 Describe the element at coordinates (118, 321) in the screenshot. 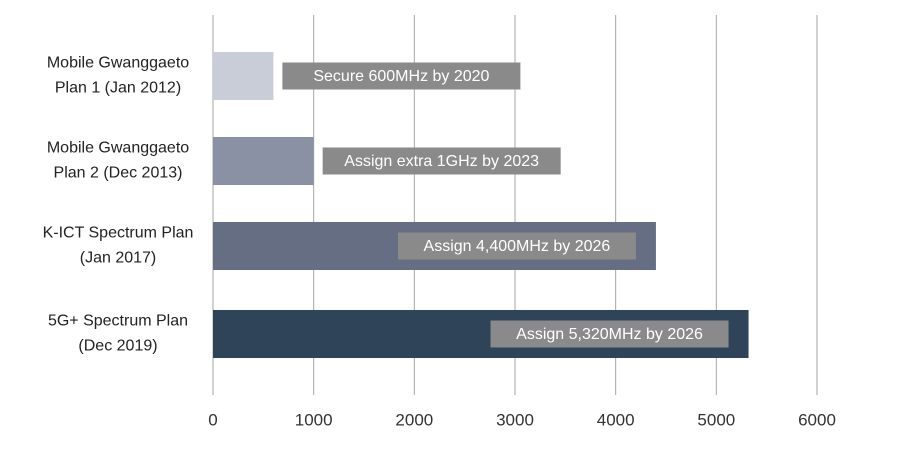

I see `y-tick-label: 5G+ Spectrum Plan` at that location.